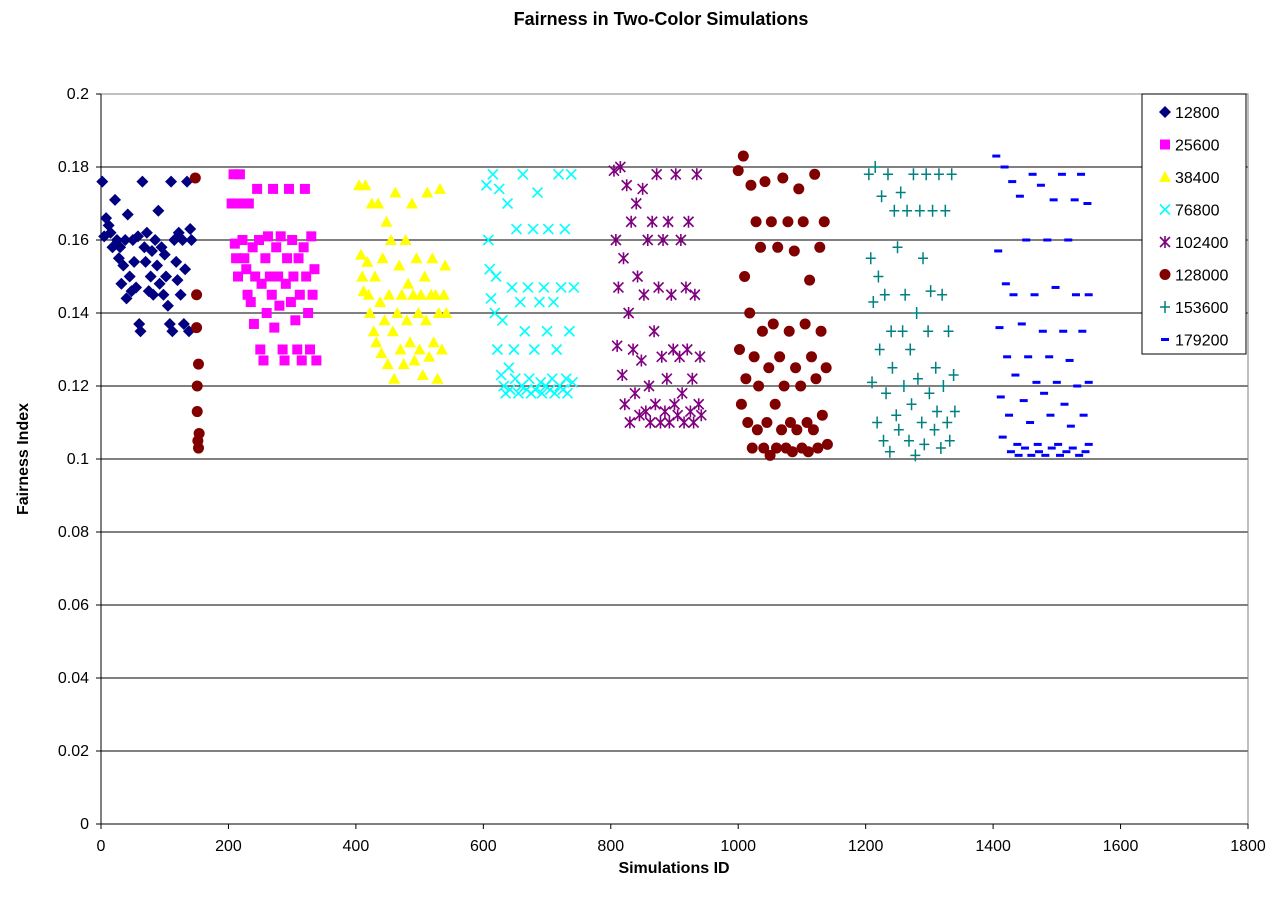 The width and height of the screenshot is (1283, 913). What do you see at coordinates (73, 678) in the screenshot?
I see `y-tick-label: 0.04` at bounding box center [73, 678].